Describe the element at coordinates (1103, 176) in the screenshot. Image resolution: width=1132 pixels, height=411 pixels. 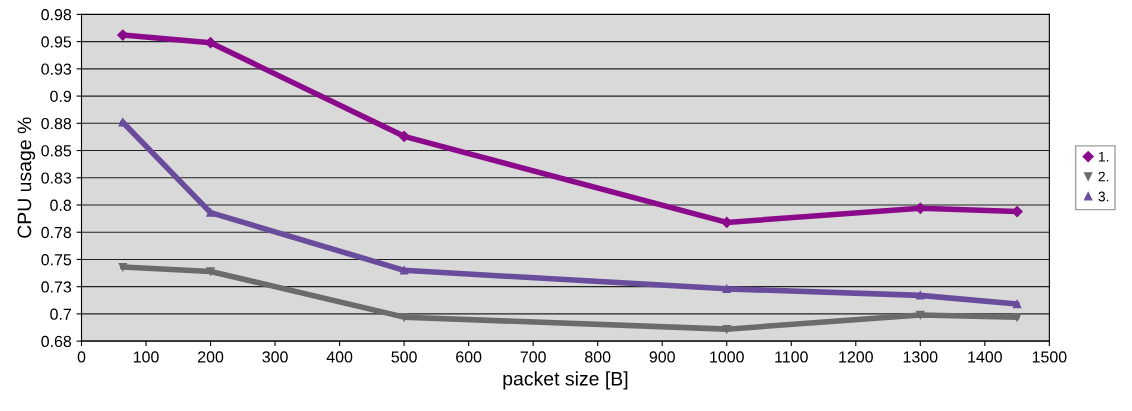
I see `legend-label: 2.` at that location.